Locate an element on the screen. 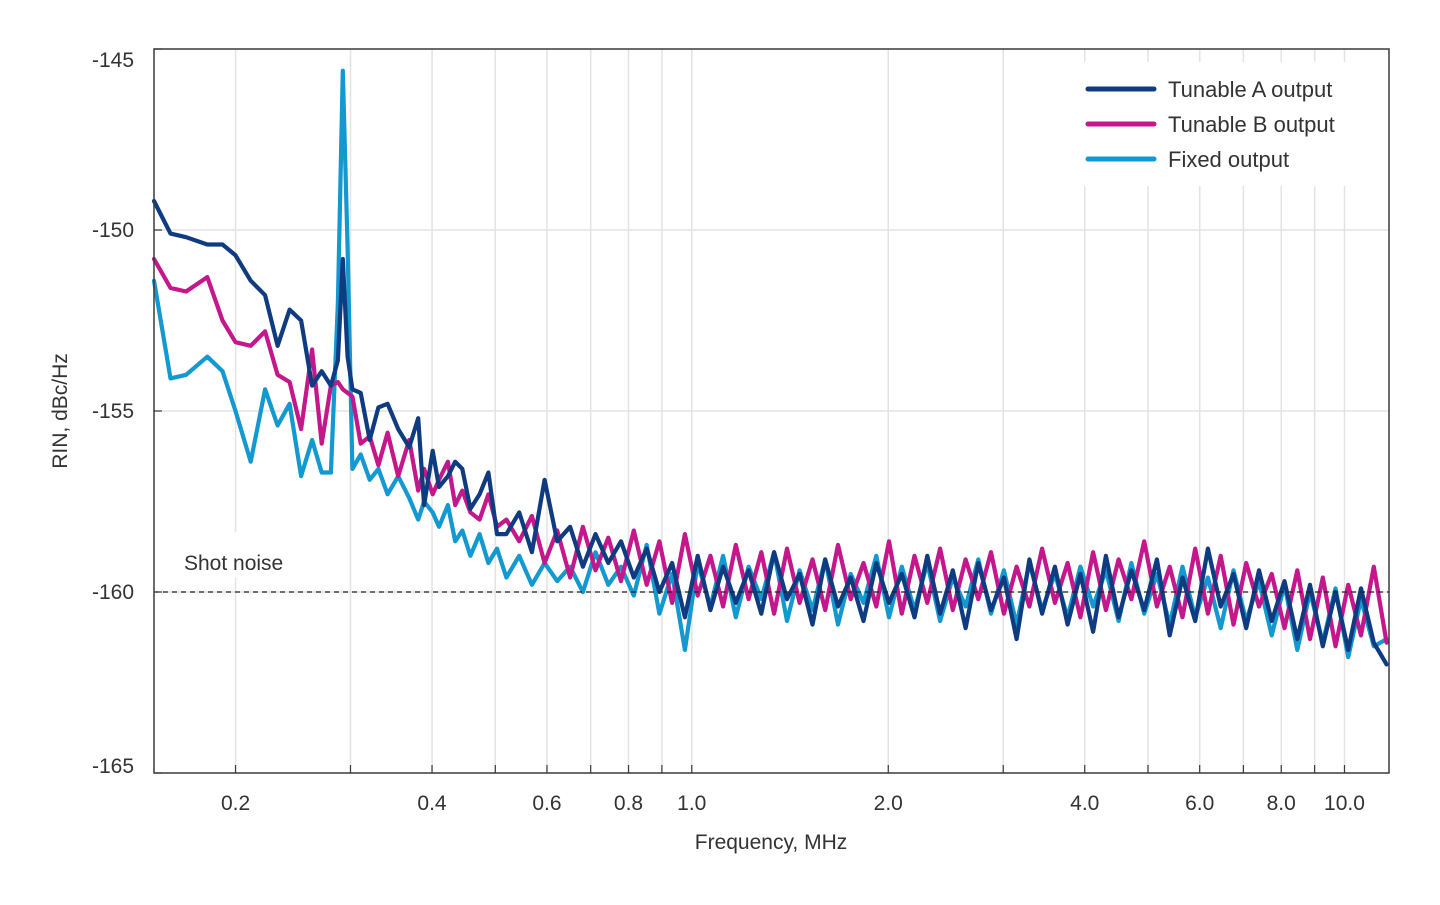 This screenshot has width=1440, height=905. x-tick-label: 6.0 is located at coordinates (1199, 803).